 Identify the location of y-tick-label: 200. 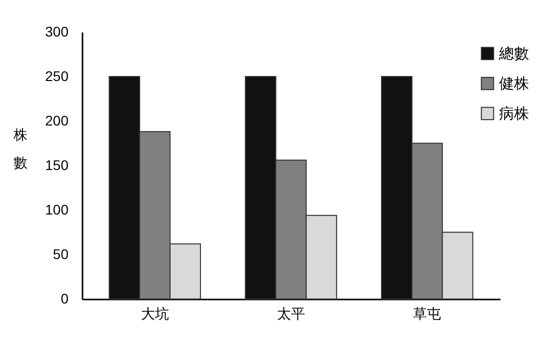
(57, 120).